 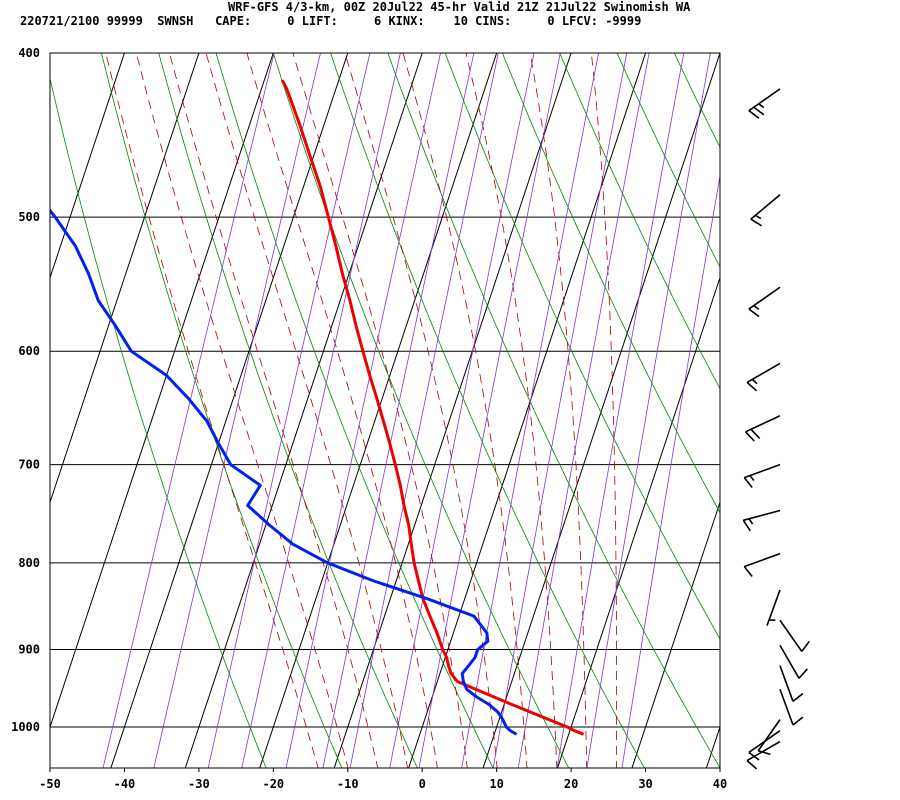 What do you see at coordinates (348, 784) in the screenshot?
I see `x-tick-label: -10` at bounding box center [348, 784].